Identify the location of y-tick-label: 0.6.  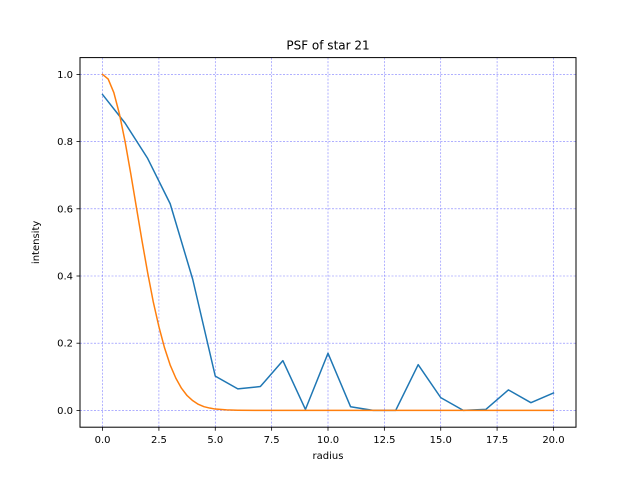
(65, 209).